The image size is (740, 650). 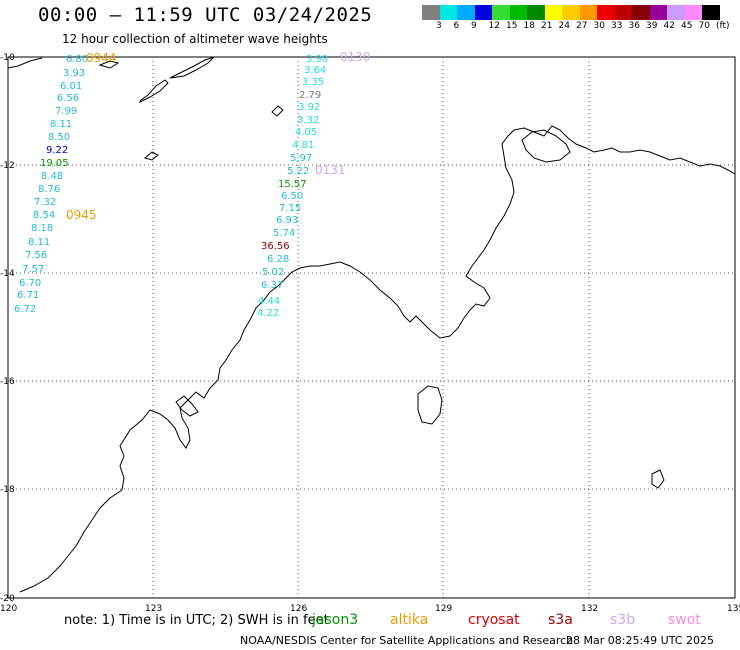 What do you see at coordinates (355, 57) in the screenshot?
I see `pass-time-label: 0130` at bounding box center [355, 57].